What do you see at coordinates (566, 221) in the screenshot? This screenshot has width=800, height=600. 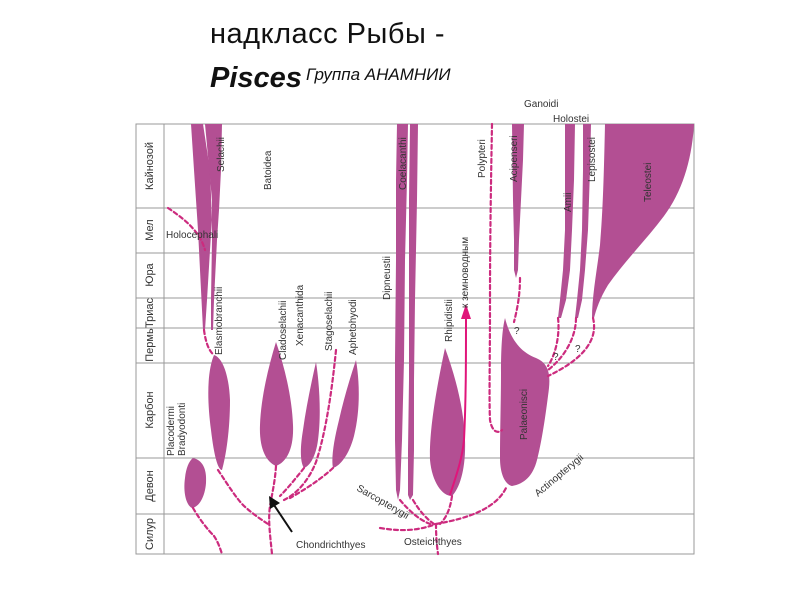 I see `lineage-amii` at bounding box center [566, 221].